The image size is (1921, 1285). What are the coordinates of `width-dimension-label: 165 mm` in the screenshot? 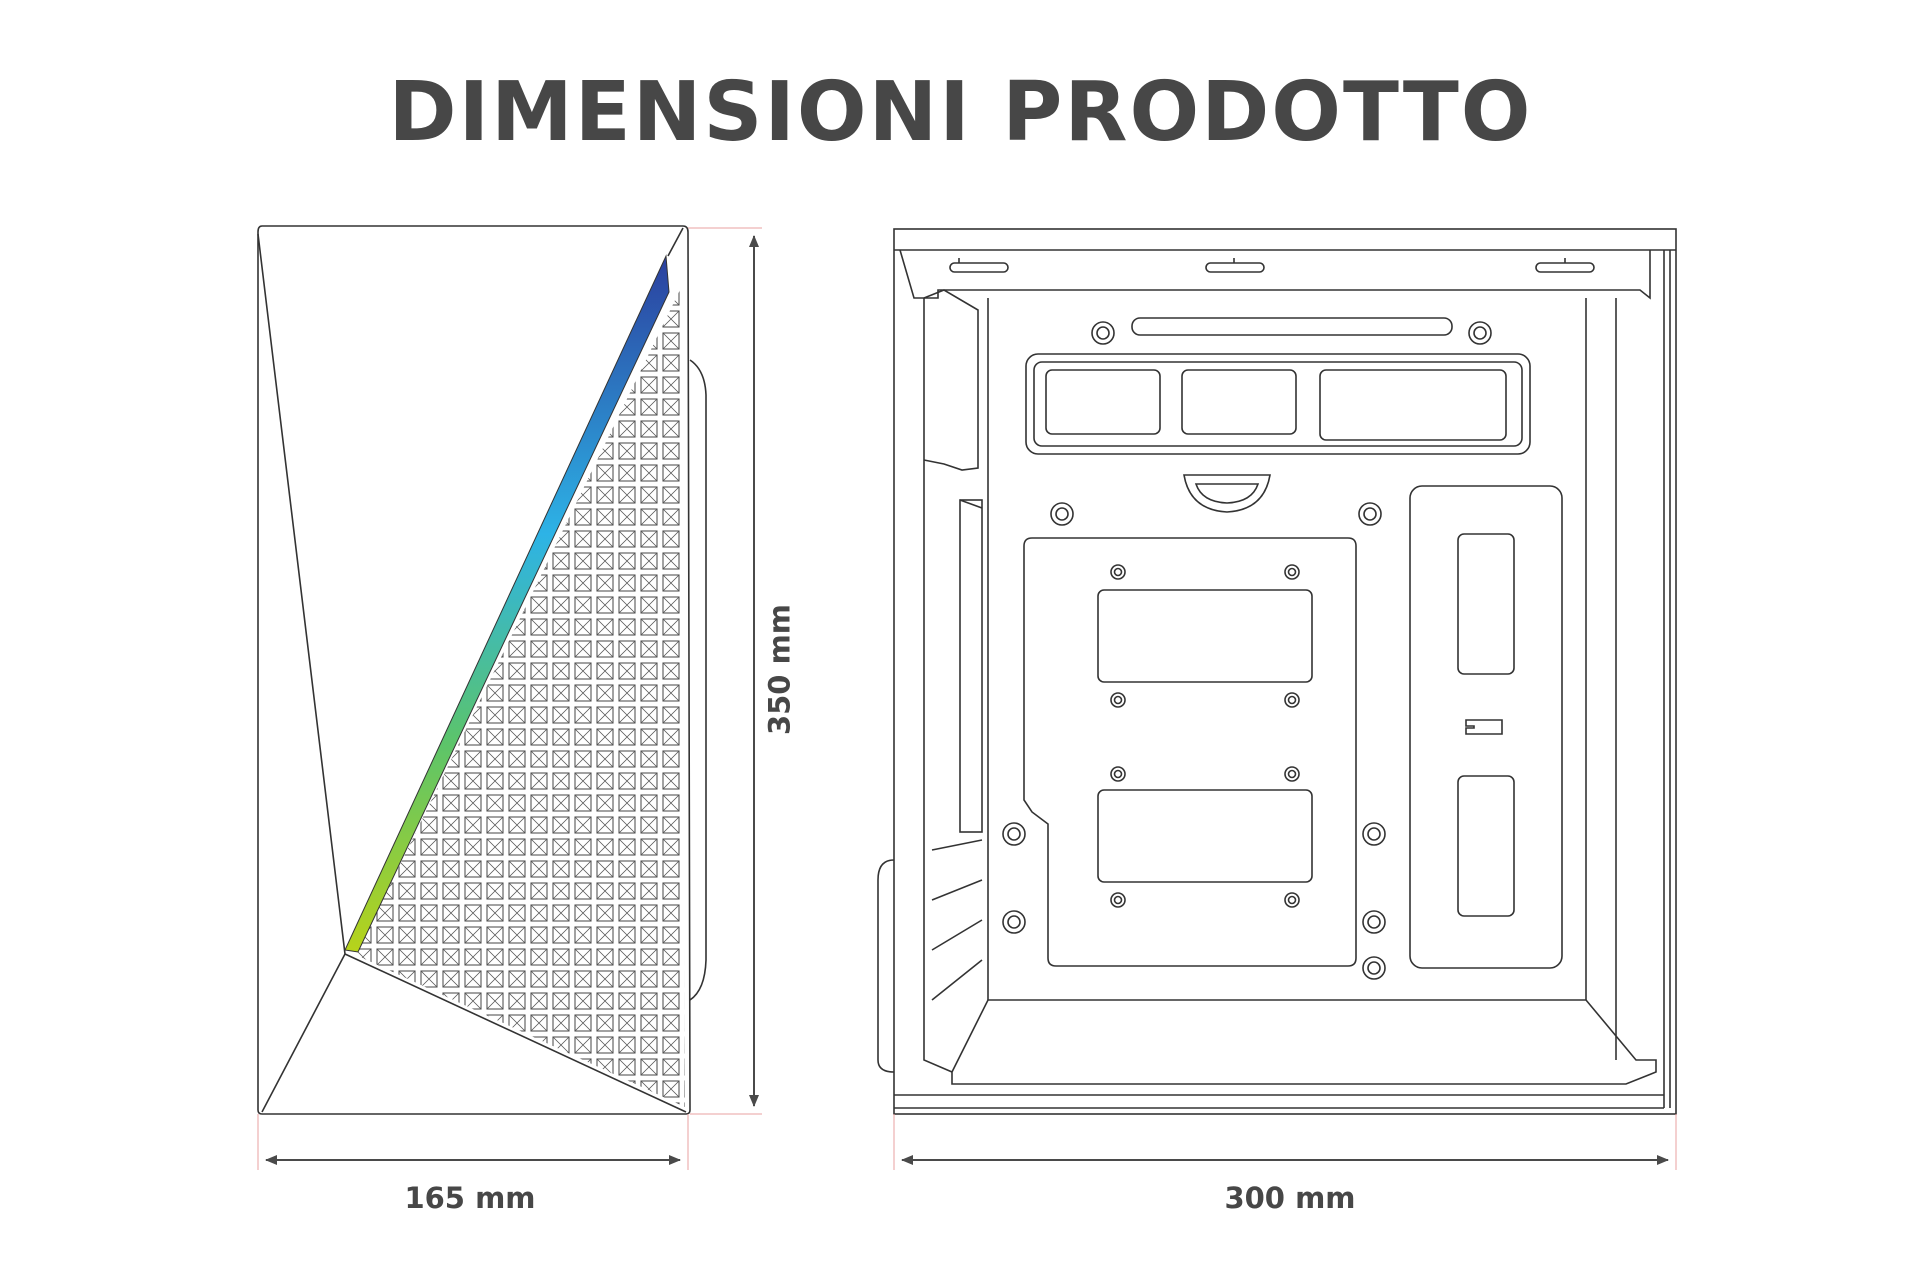 It's located at (470, 1198).